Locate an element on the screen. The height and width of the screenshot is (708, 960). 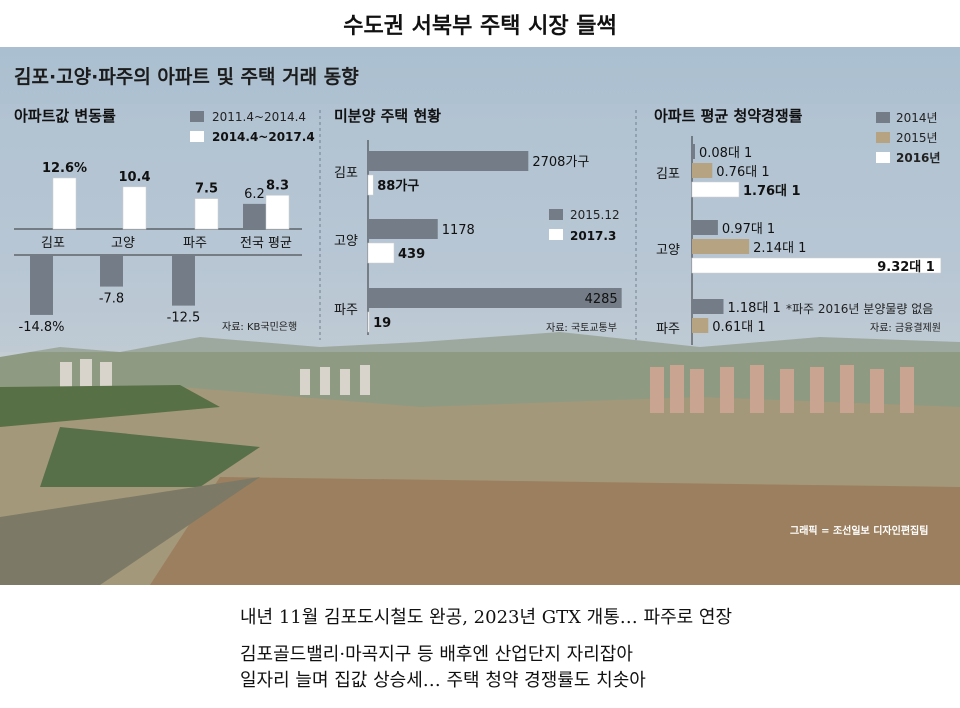
chart3-source: 자료: 금융결제원 is located at coordinates (905, 328).